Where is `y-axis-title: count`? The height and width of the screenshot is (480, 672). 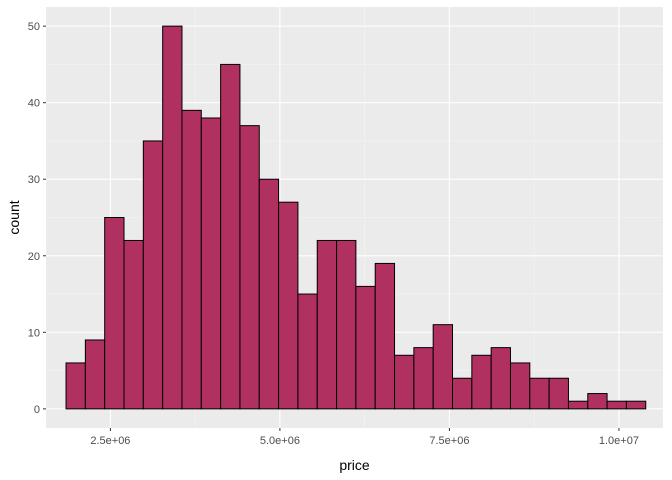 y-axis-title: count is located at coordinates (14, 217).